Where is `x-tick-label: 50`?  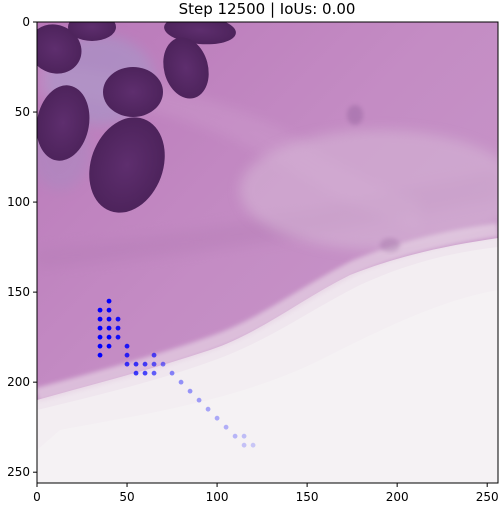
x-tick-label: 50 is located at coordinates (126, 497).